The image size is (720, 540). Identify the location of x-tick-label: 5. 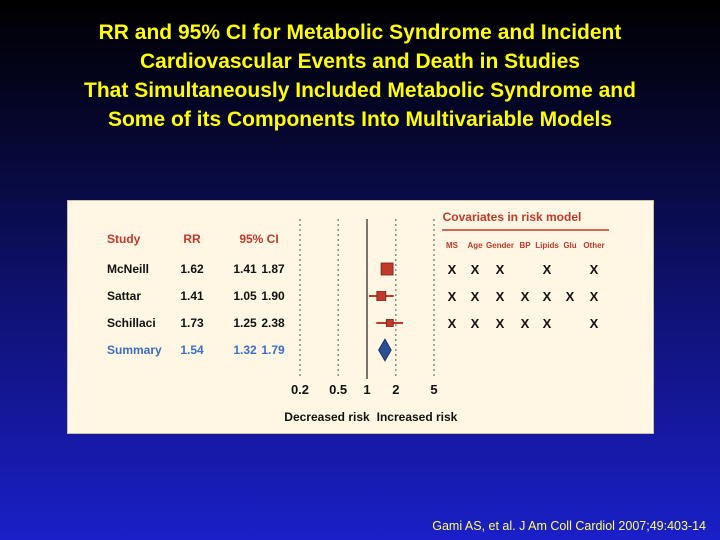
(433, 389).